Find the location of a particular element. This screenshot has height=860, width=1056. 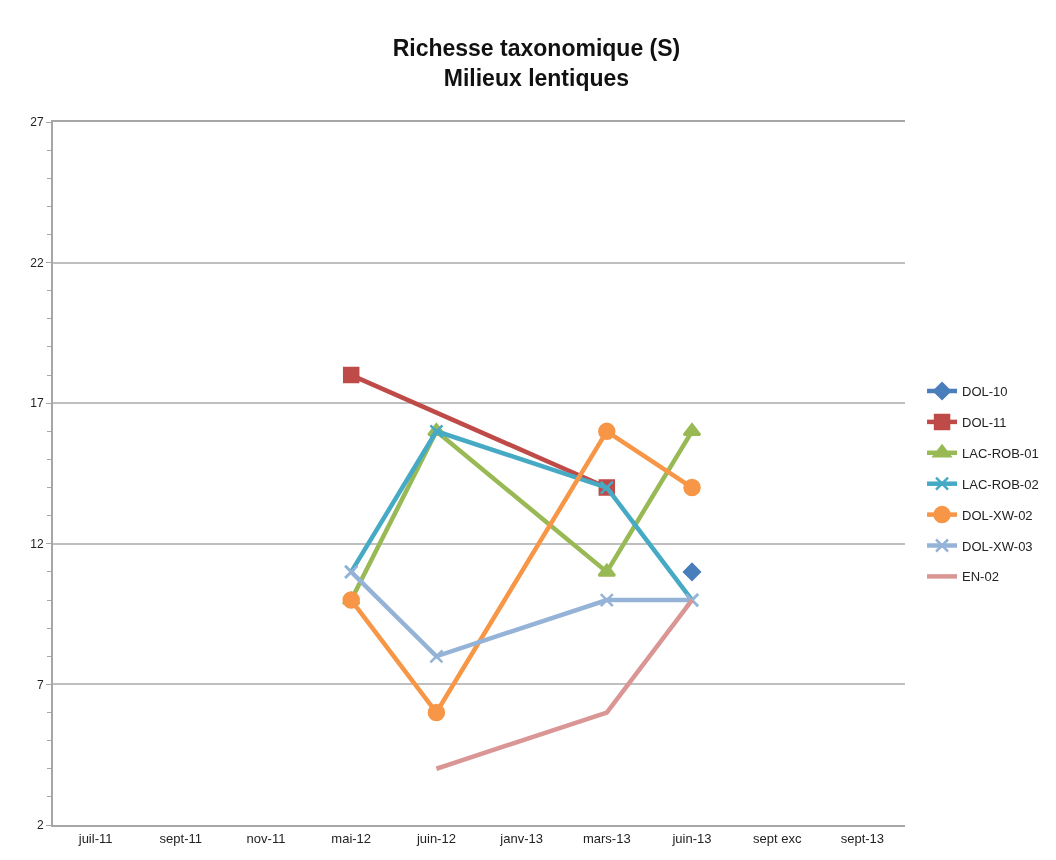

legend-label: EN-02 is located at coordinates (980, 577).